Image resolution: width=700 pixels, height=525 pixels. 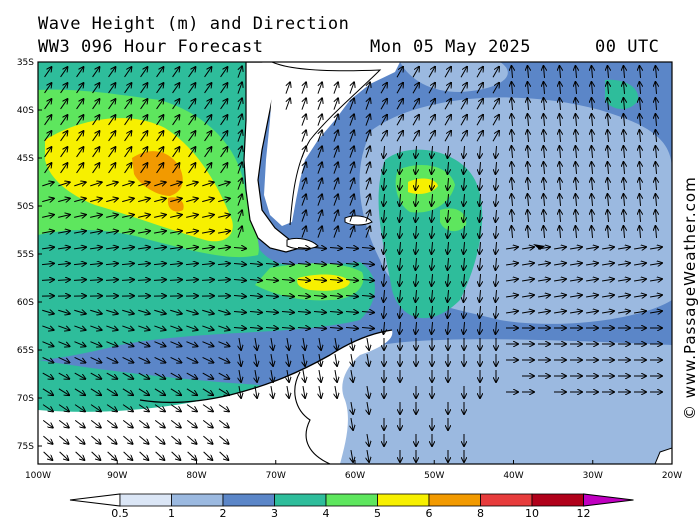 What do you see at coordinates (171, 513) in the screenshot?
I see `legend-tick-label: 1` at bounding box center [171, 513].